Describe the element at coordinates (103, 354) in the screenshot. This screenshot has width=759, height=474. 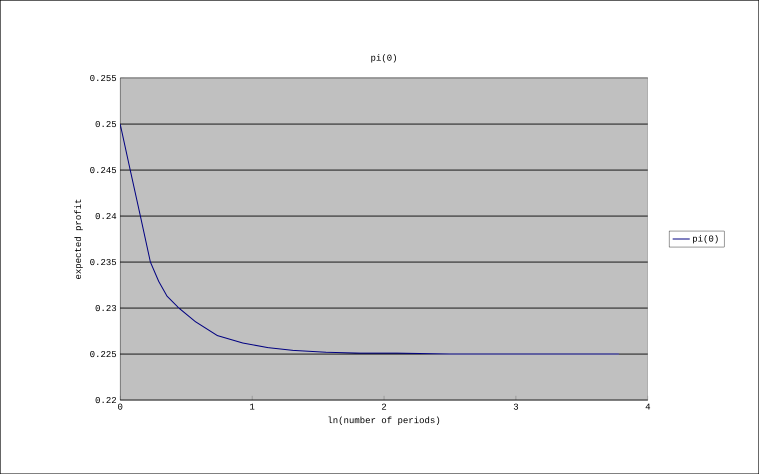
I see `y-tick-label: 0.225` at that location.